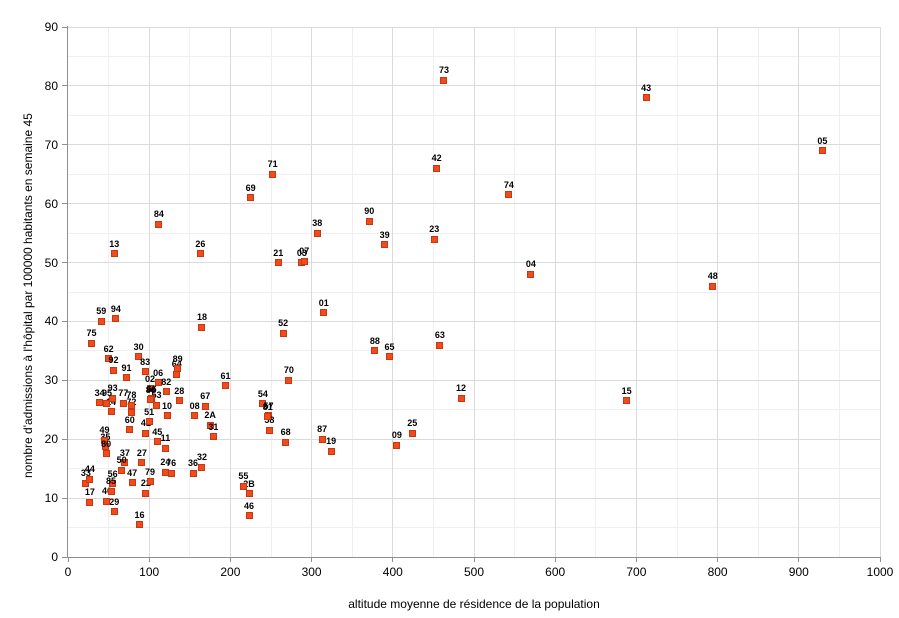  Describe the element at coordinates (822, 140) in the screenshot. I see `data-point-label-05: 05` at that location.